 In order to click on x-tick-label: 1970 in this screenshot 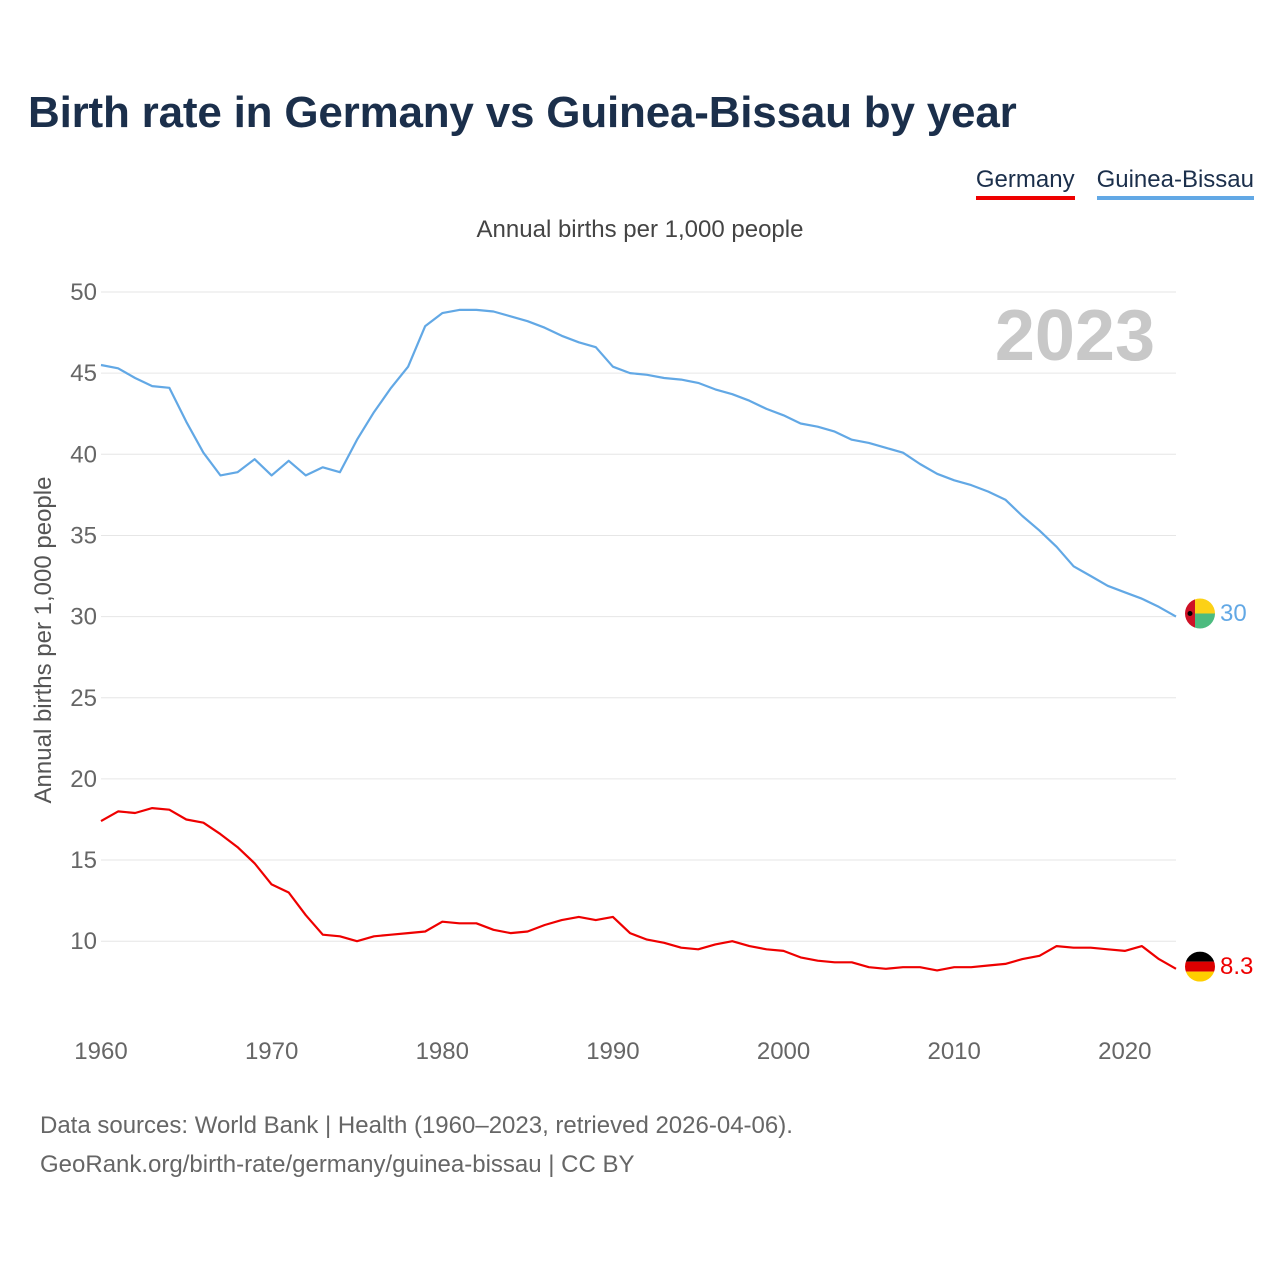, I will do `click(271, 1051)`.